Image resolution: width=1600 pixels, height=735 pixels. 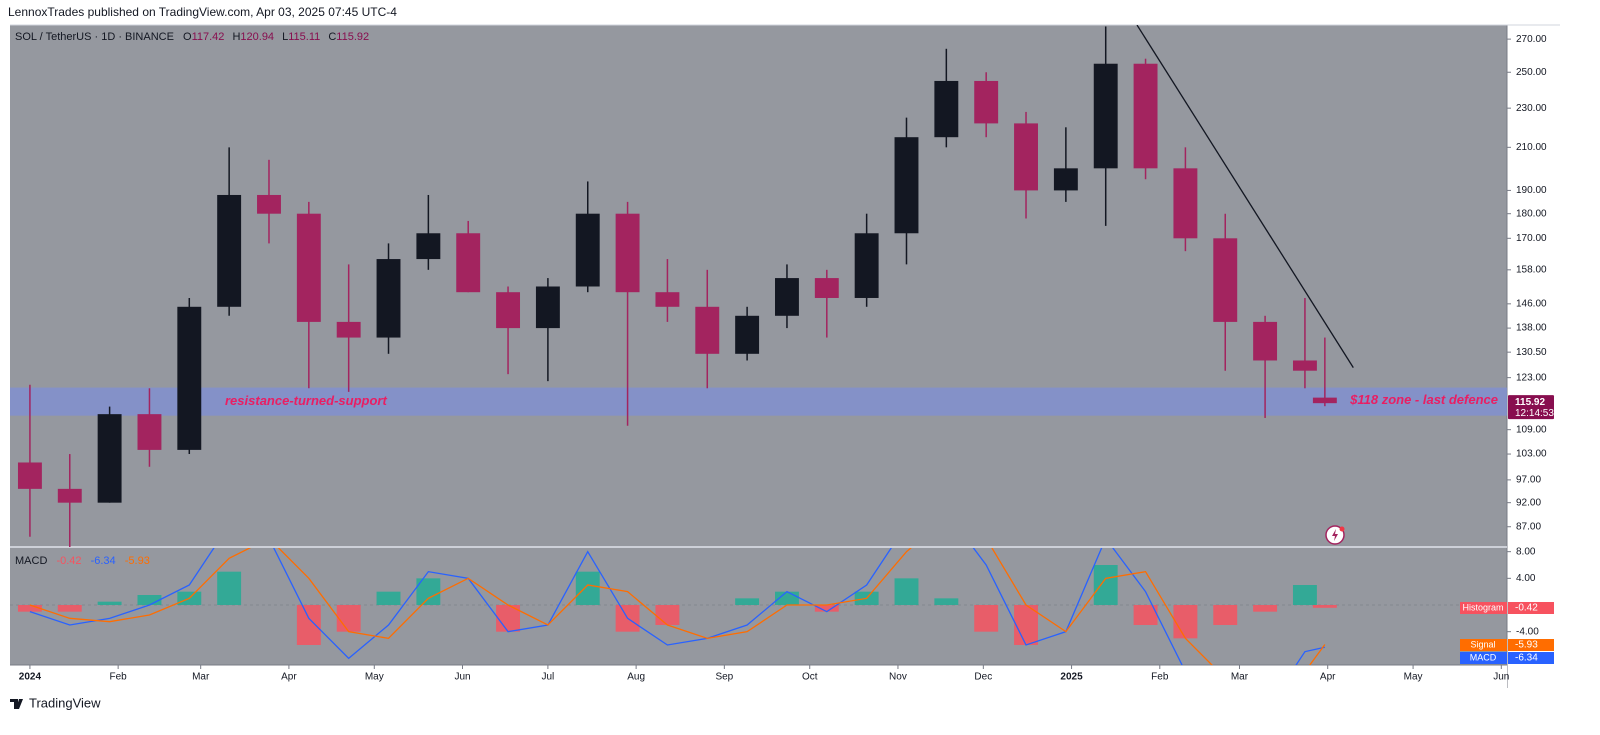 I want to click on x-tick-label: 2025, so click(x=1071, y=677).